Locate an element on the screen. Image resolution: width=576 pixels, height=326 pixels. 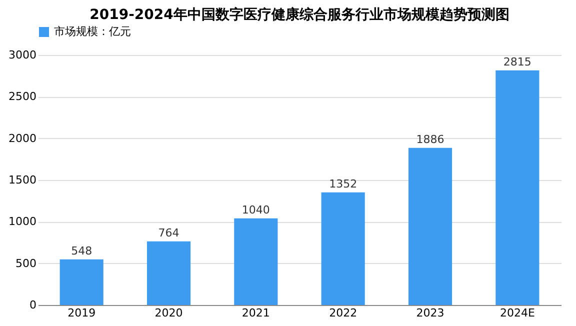
y-tick-label: 0 is located at coordinates (33, 305).